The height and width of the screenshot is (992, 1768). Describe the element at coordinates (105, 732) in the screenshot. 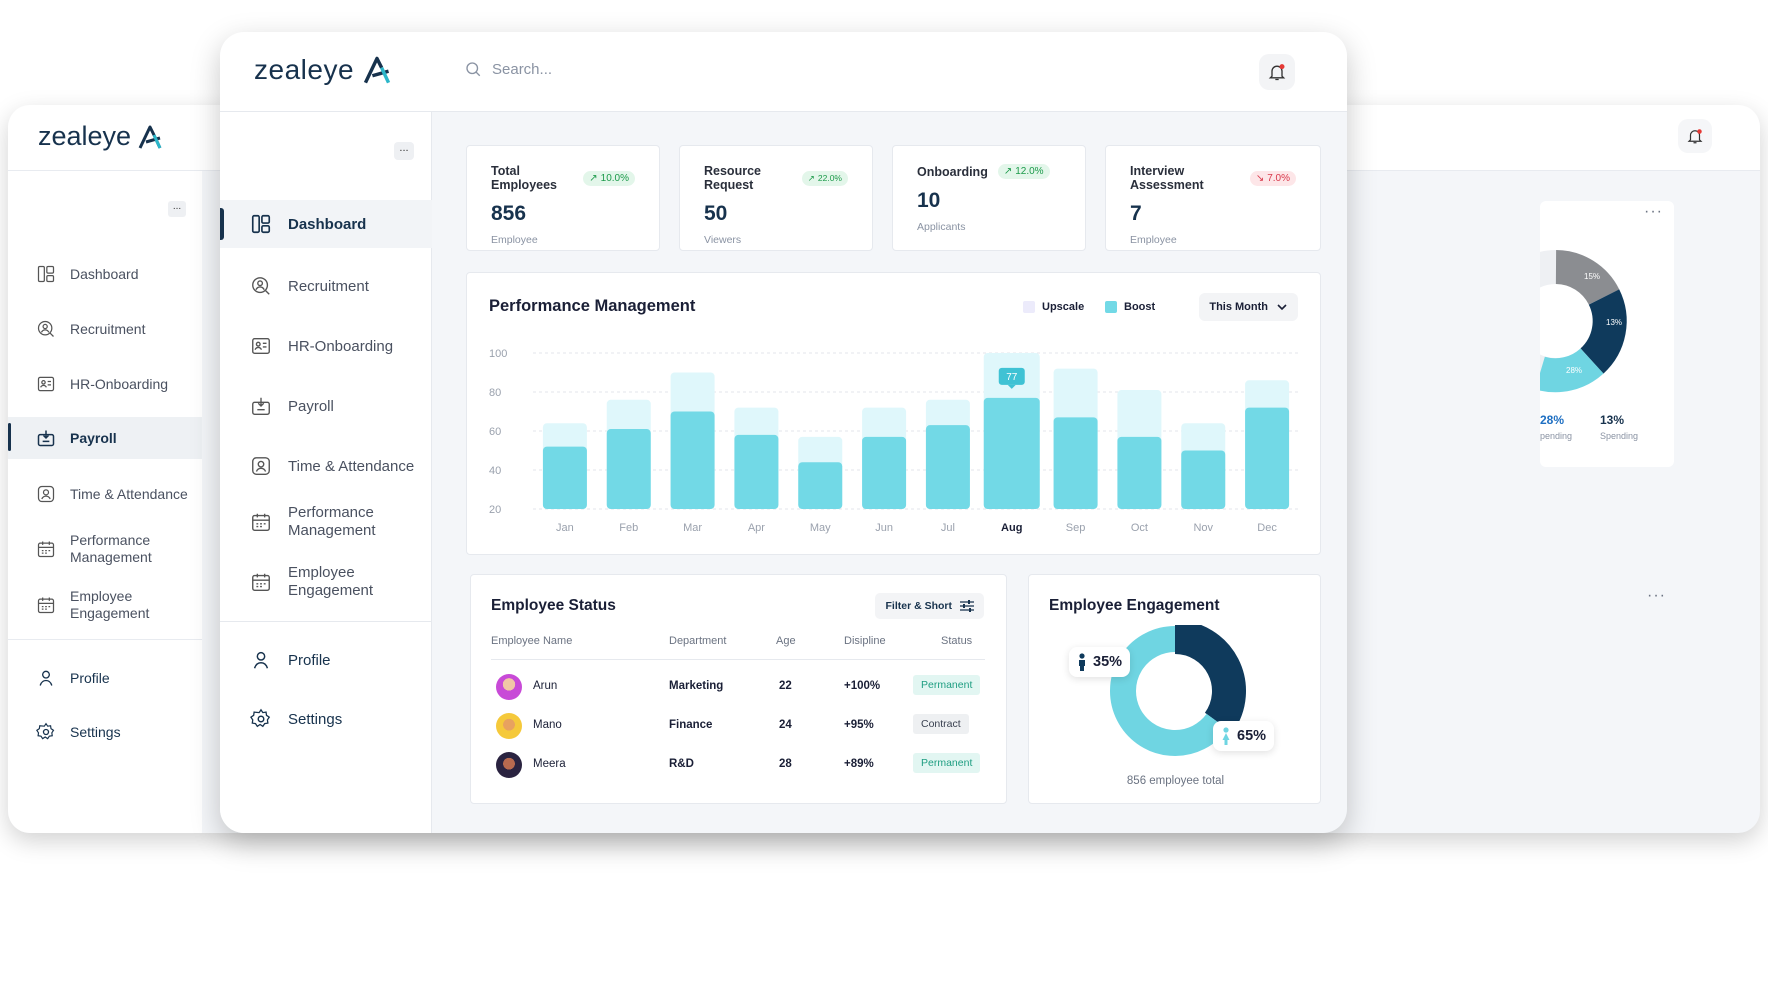

I see `back-sidebar-item-settings: Settings` at that location.